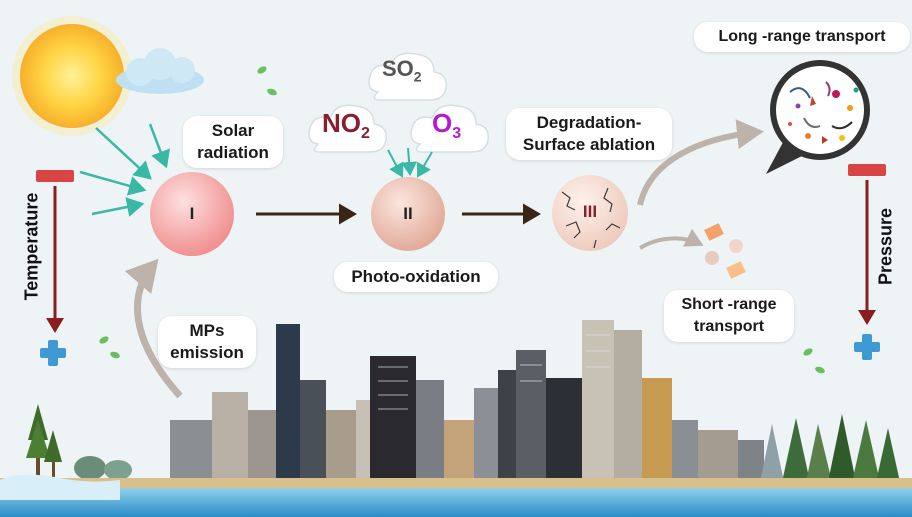  What do you see at coordinates (160, 71) in the screenshot?
I see `cloud-icon` at bounding box center [160, 71].